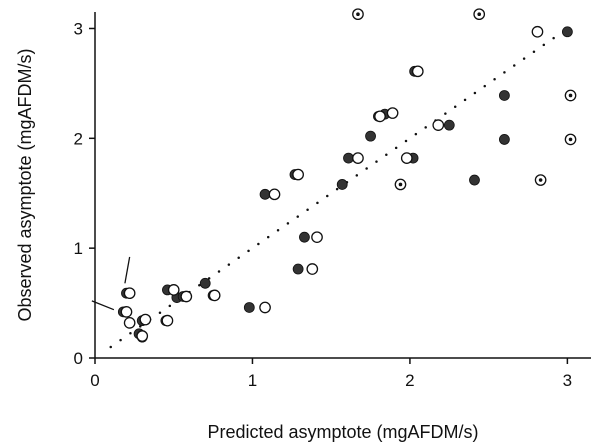  I want to click on y-axis-title: Observed asymptote (mgAFDM/s), so click(25, 184).